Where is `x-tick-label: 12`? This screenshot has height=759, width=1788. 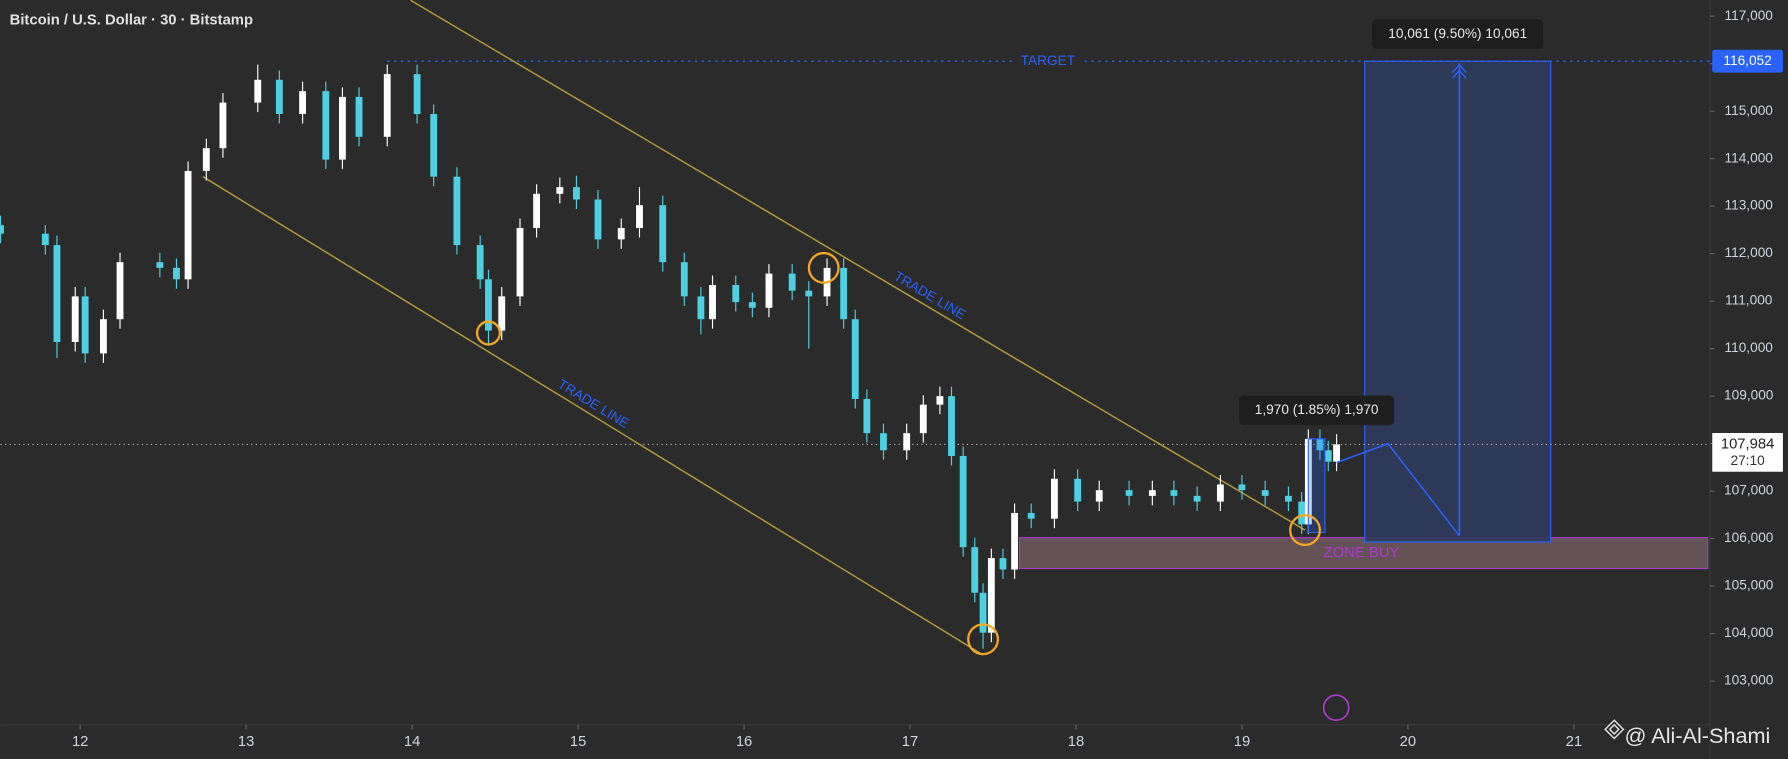 x-tick-label: 12 is located at coordinates (80, 742).